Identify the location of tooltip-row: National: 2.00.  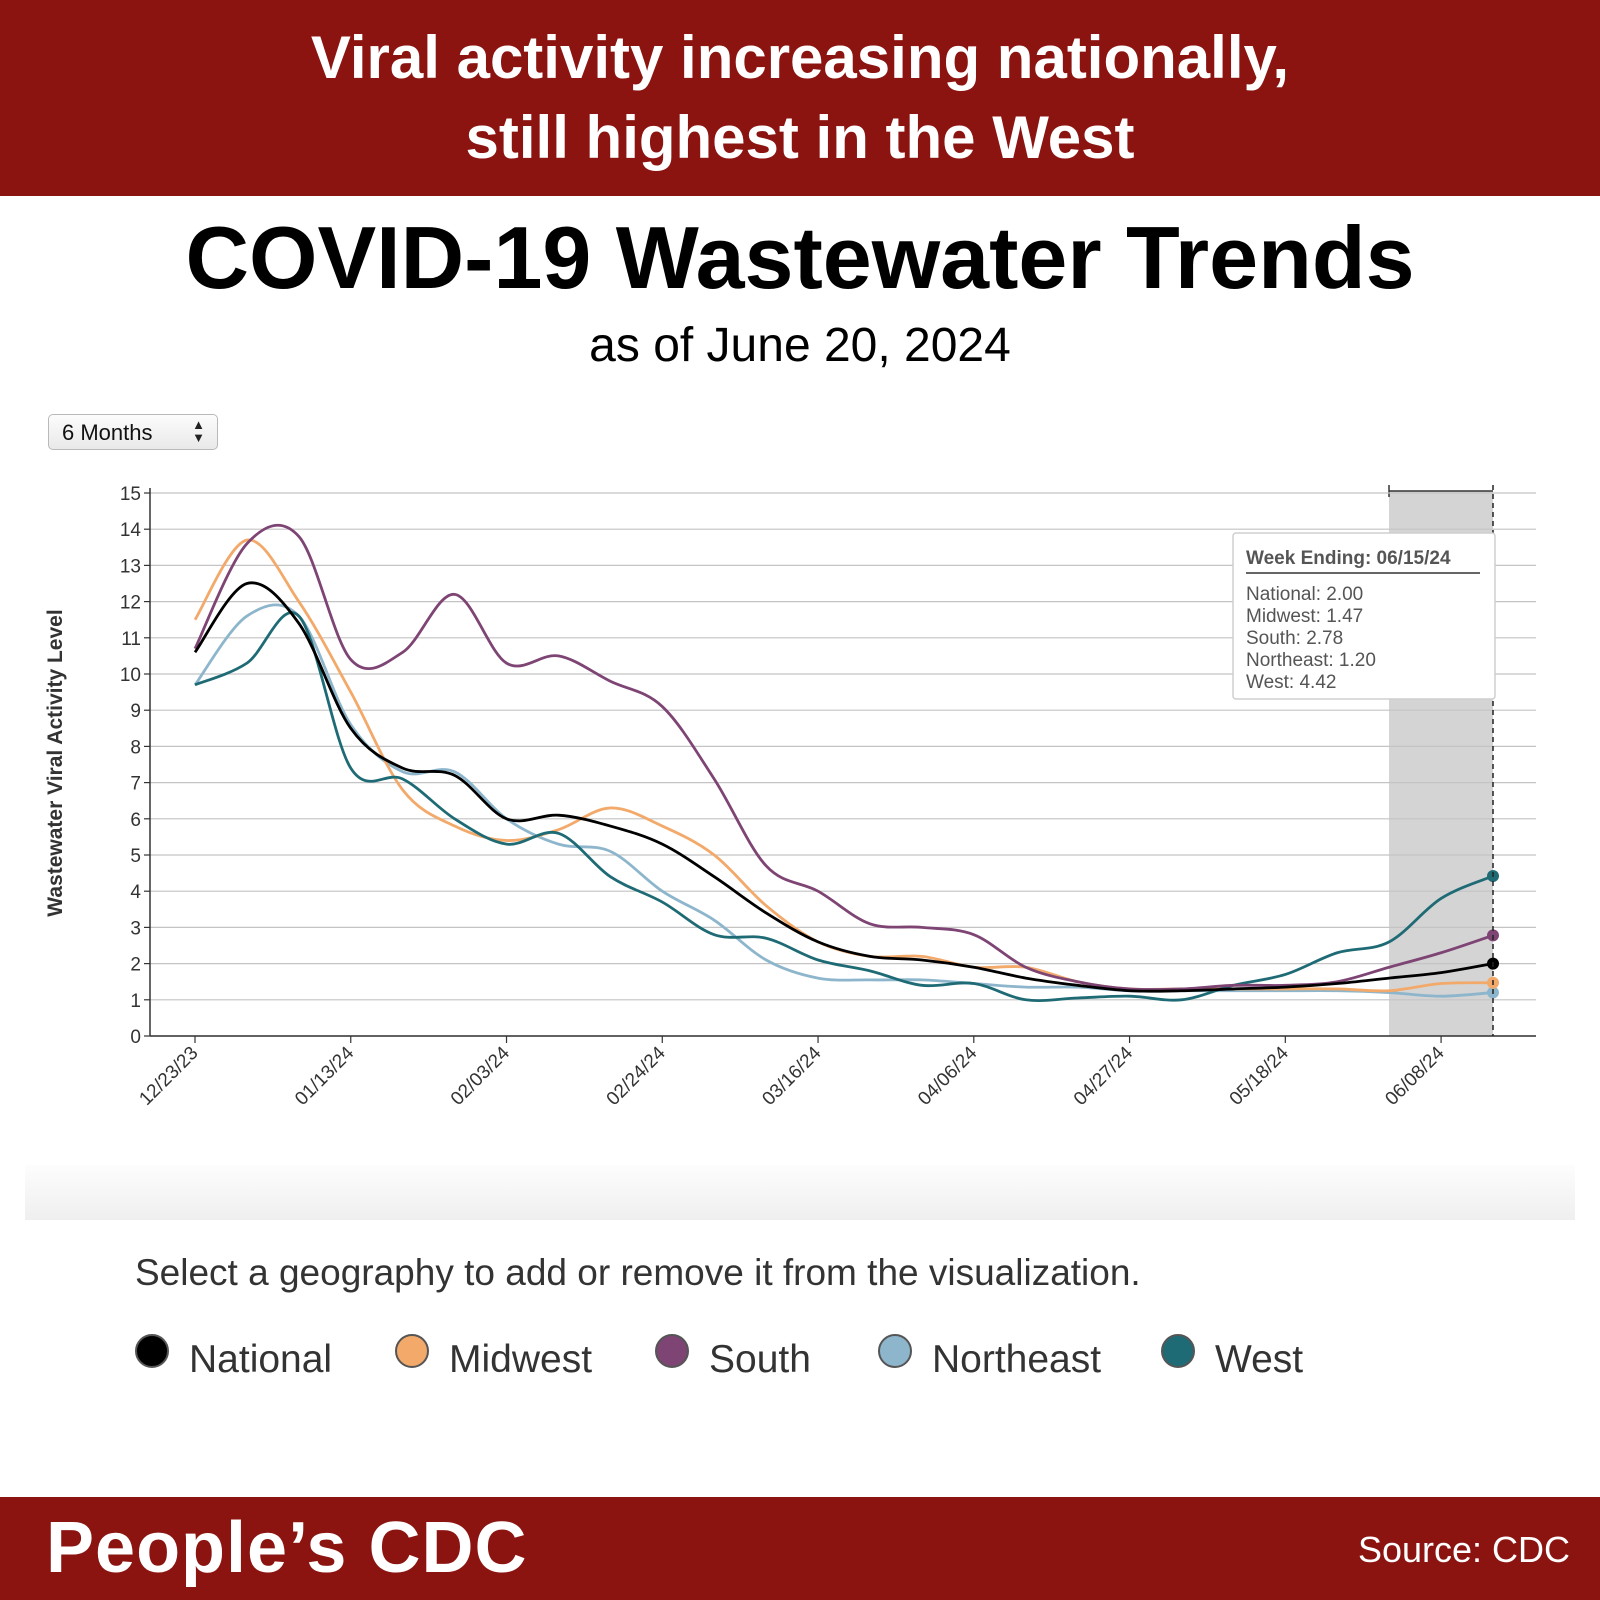
(1304, 594).